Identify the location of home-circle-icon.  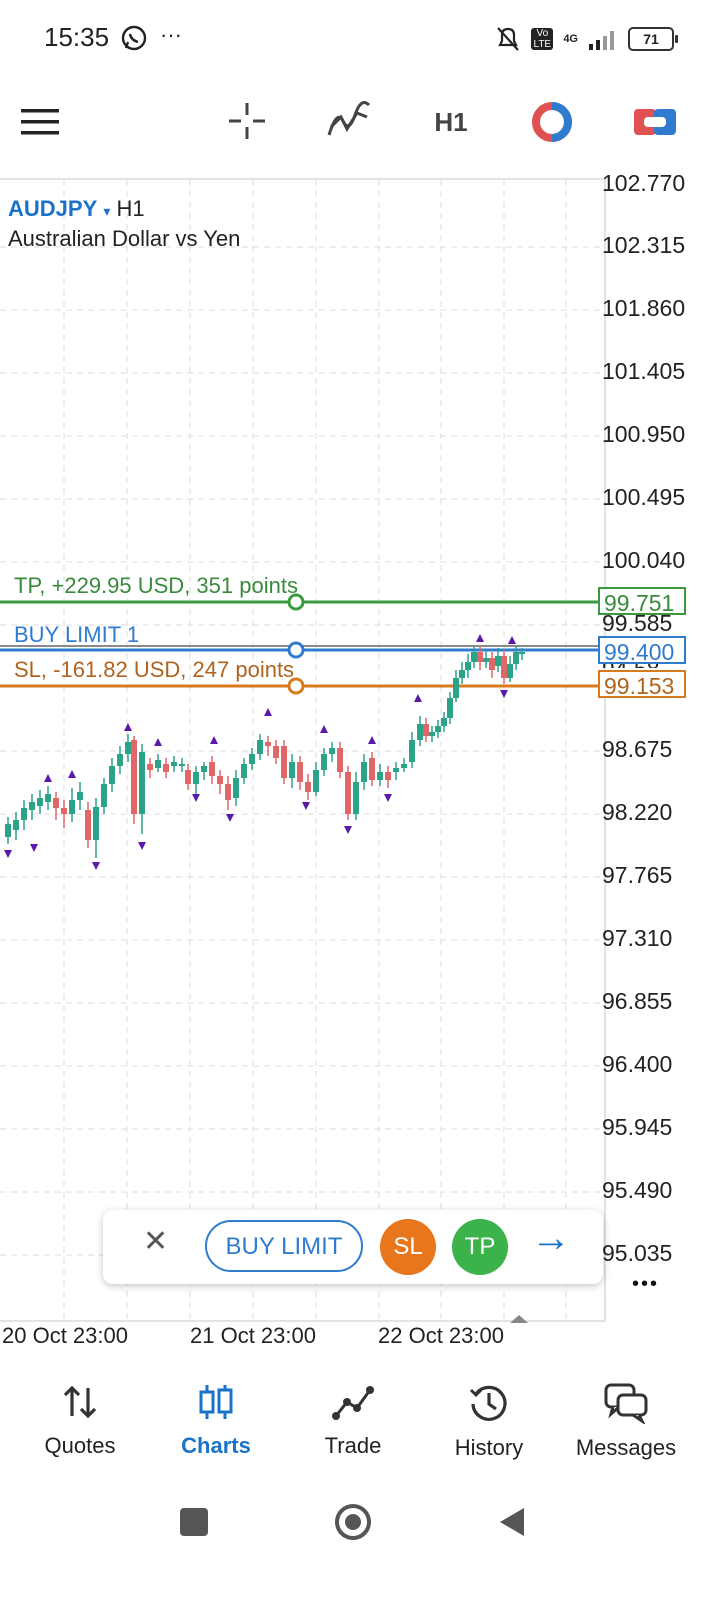
(353, 1522).